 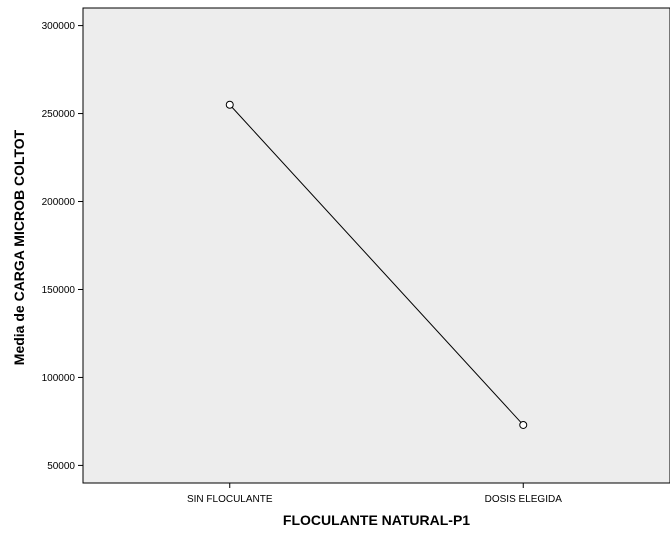 What do you see at coordinates (19, 247) in the screenshot?
I see `y-axis-title: Media de CARGA MICROB COLTOT` at bounding box center [19, 247].